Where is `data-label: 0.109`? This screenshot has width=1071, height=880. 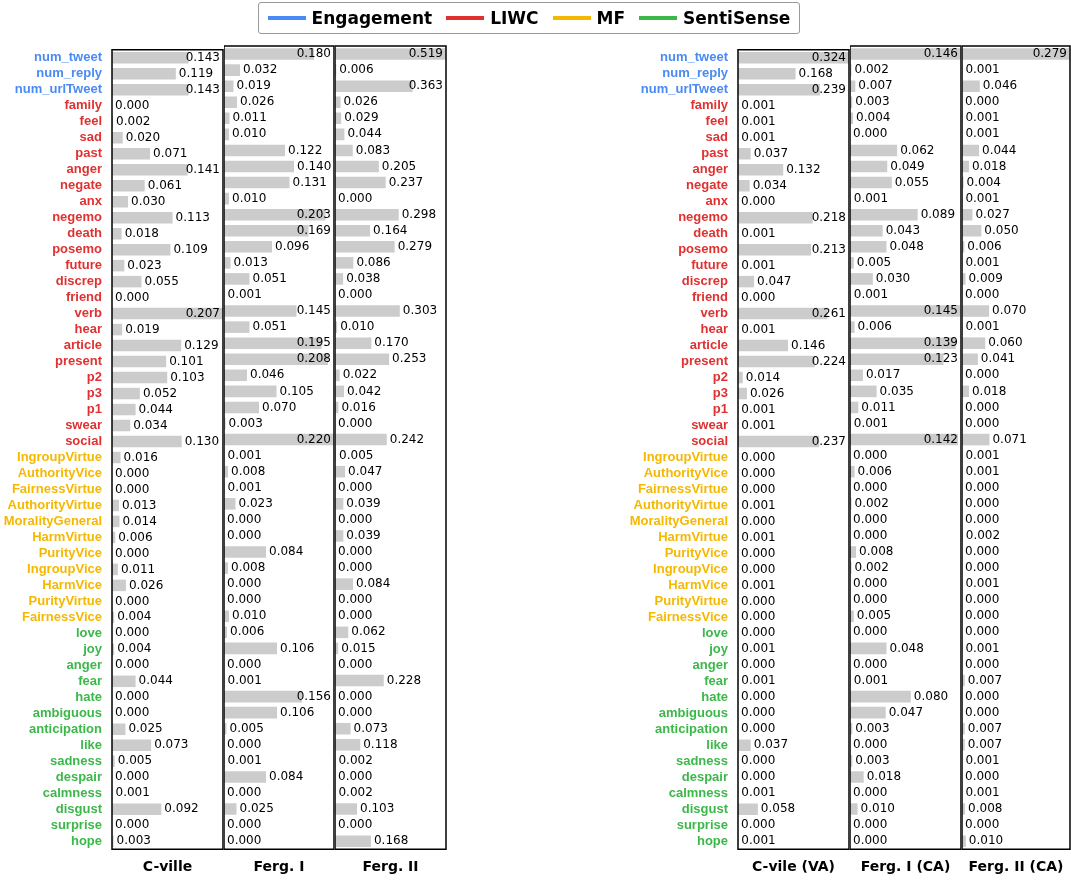
data-label: 0.109 is located at coordinates (190, 248).